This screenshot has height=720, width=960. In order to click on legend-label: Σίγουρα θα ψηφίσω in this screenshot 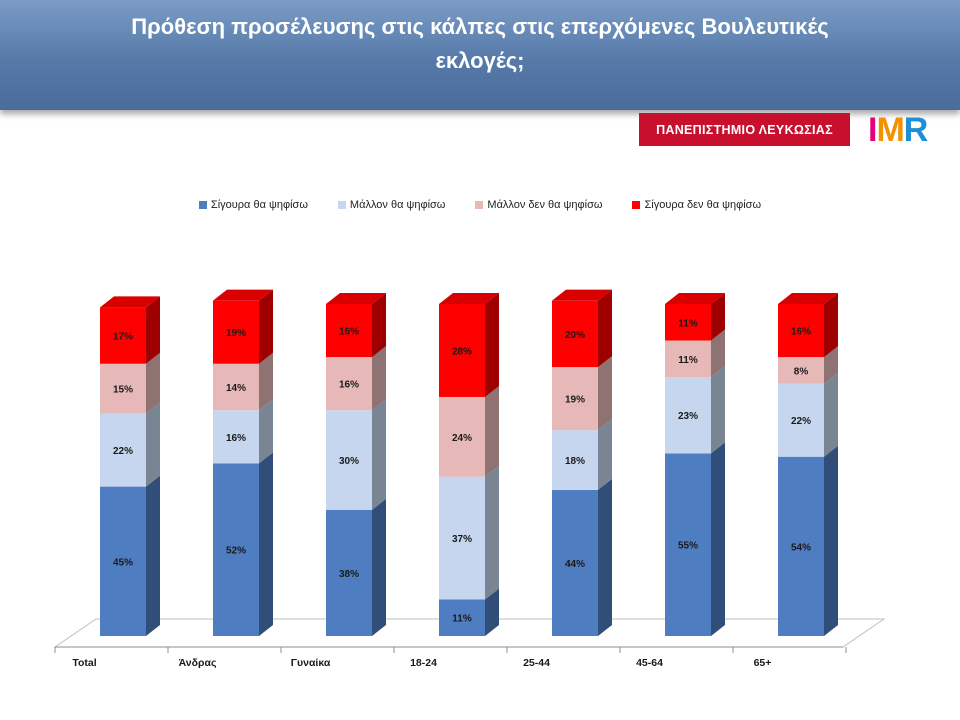, I will do `click(259, 205)`.